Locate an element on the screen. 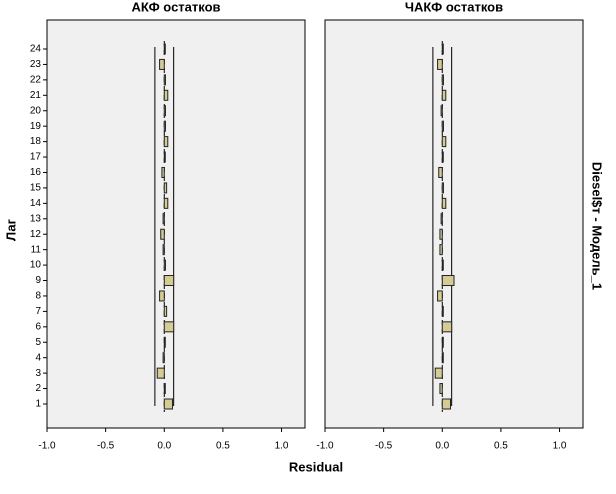  y-tick-label: 24 is located at coordinates (36, 49).